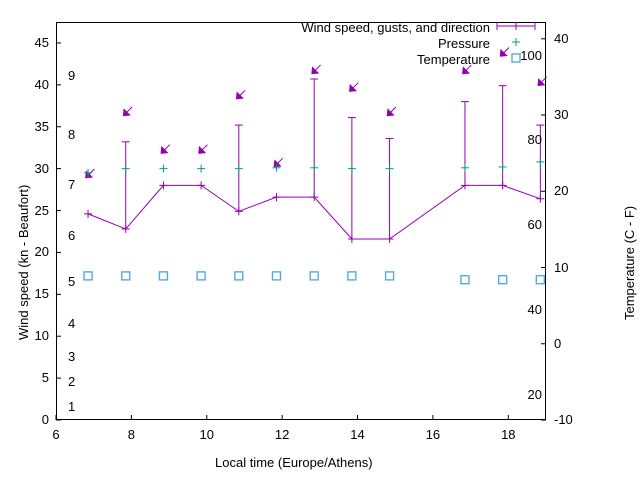  I want to click on beaufort-label: 1, so click(72, 407).